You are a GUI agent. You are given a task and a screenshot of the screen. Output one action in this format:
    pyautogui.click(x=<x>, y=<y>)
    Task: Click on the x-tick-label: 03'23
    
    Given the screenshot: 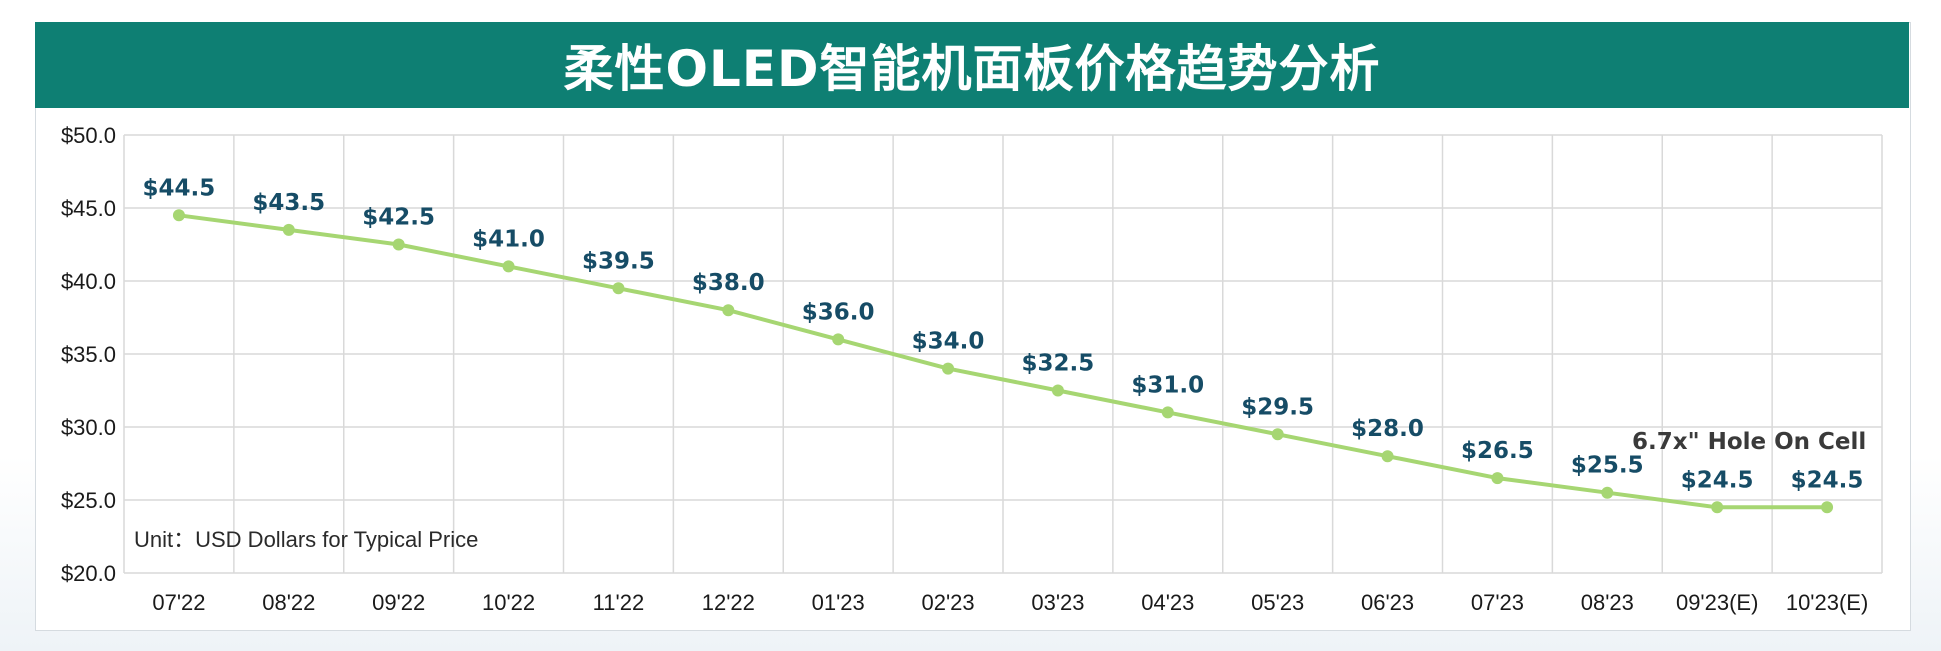 What is the action you would take?
    pyautogui.click(x=1057, y=602)
    